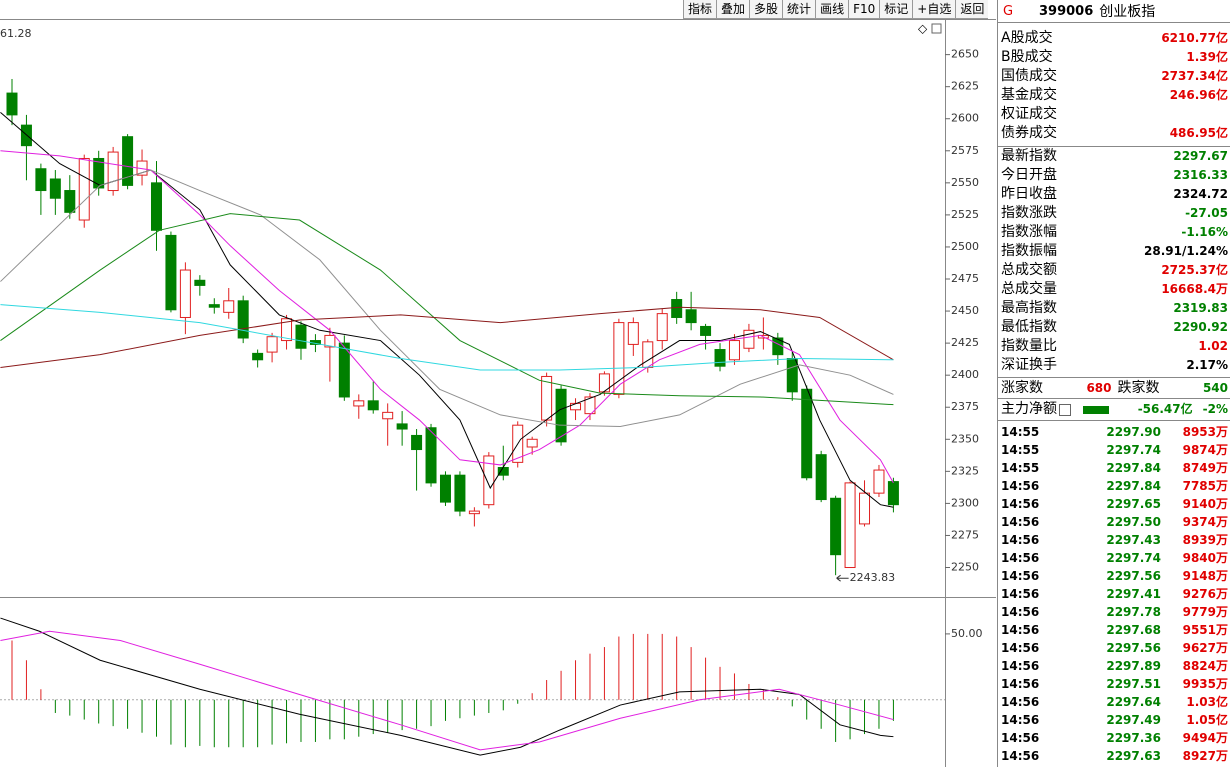  Describe the element at coordinates (1205, 432) in the screenshot. I see `tick-volume: 8953万` at that location.